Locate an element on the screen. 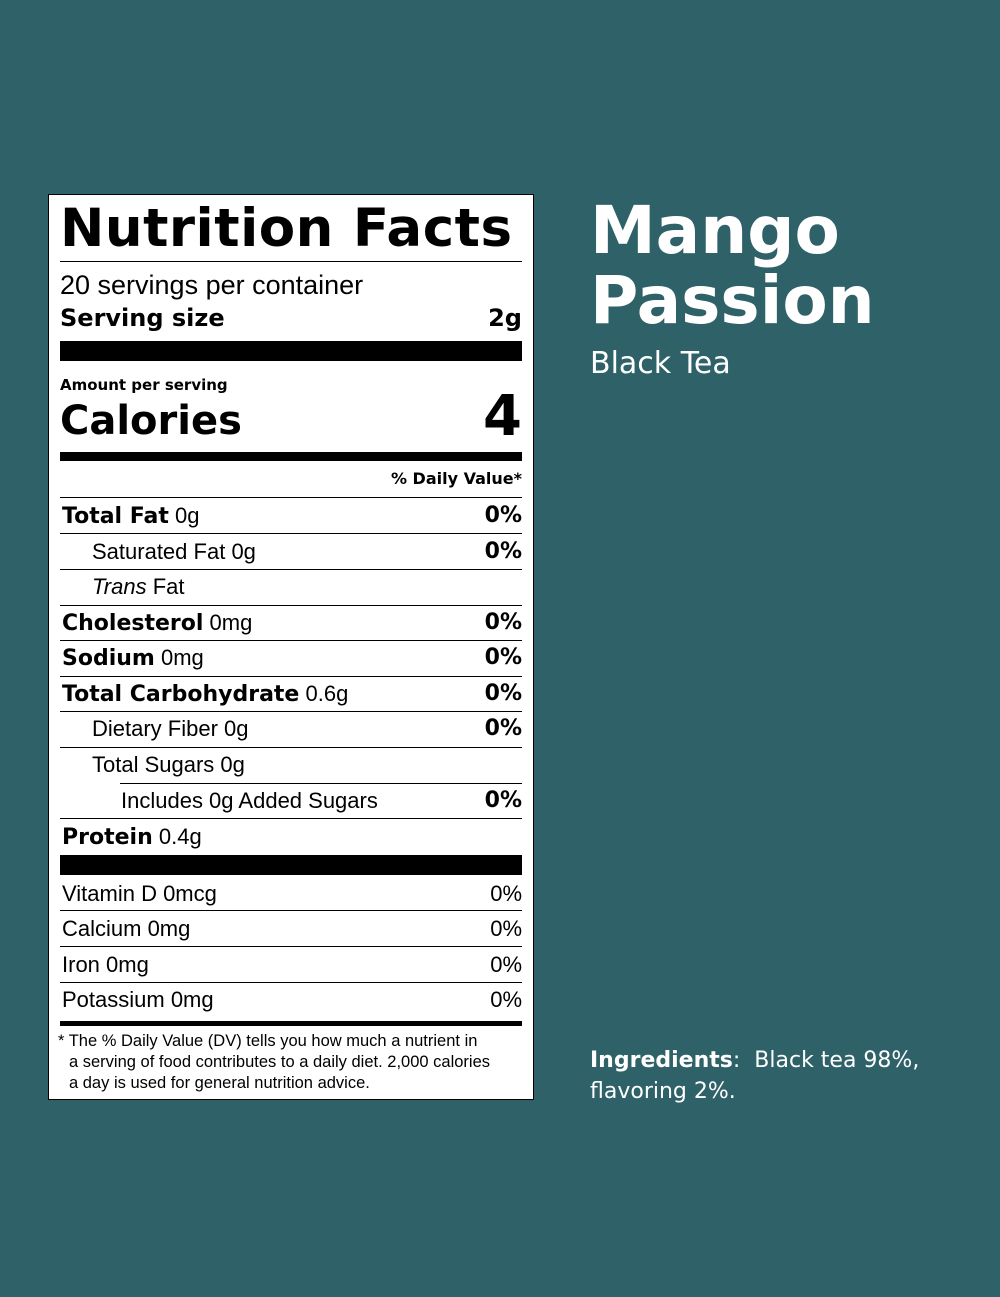 This screenshot has width=1000, height=1297. product-name: Mango Passion is located at coordinates (732, 266).